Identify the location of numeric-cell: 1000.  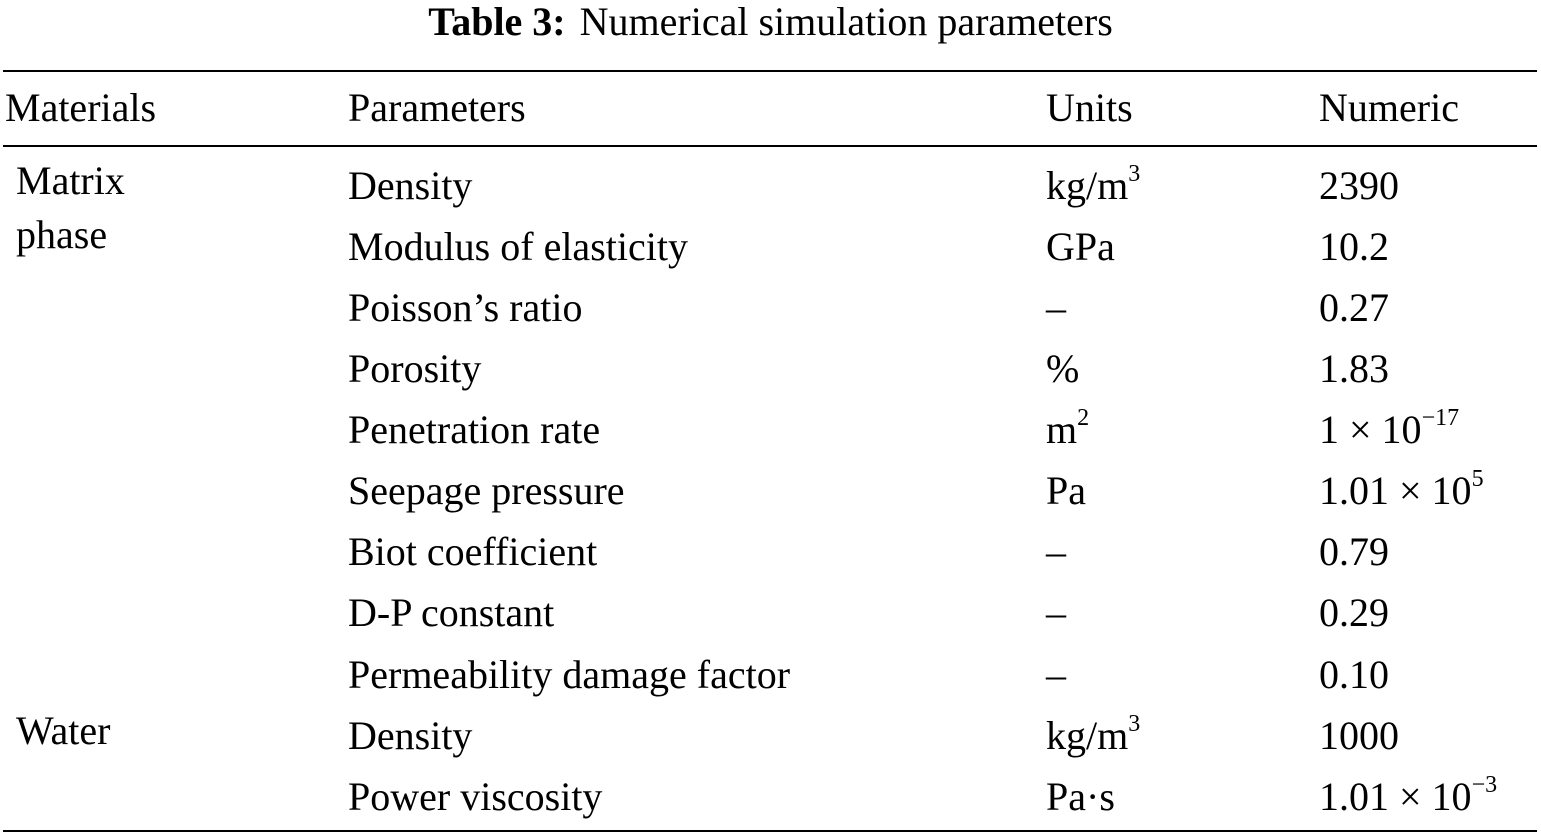
(1359, 735).